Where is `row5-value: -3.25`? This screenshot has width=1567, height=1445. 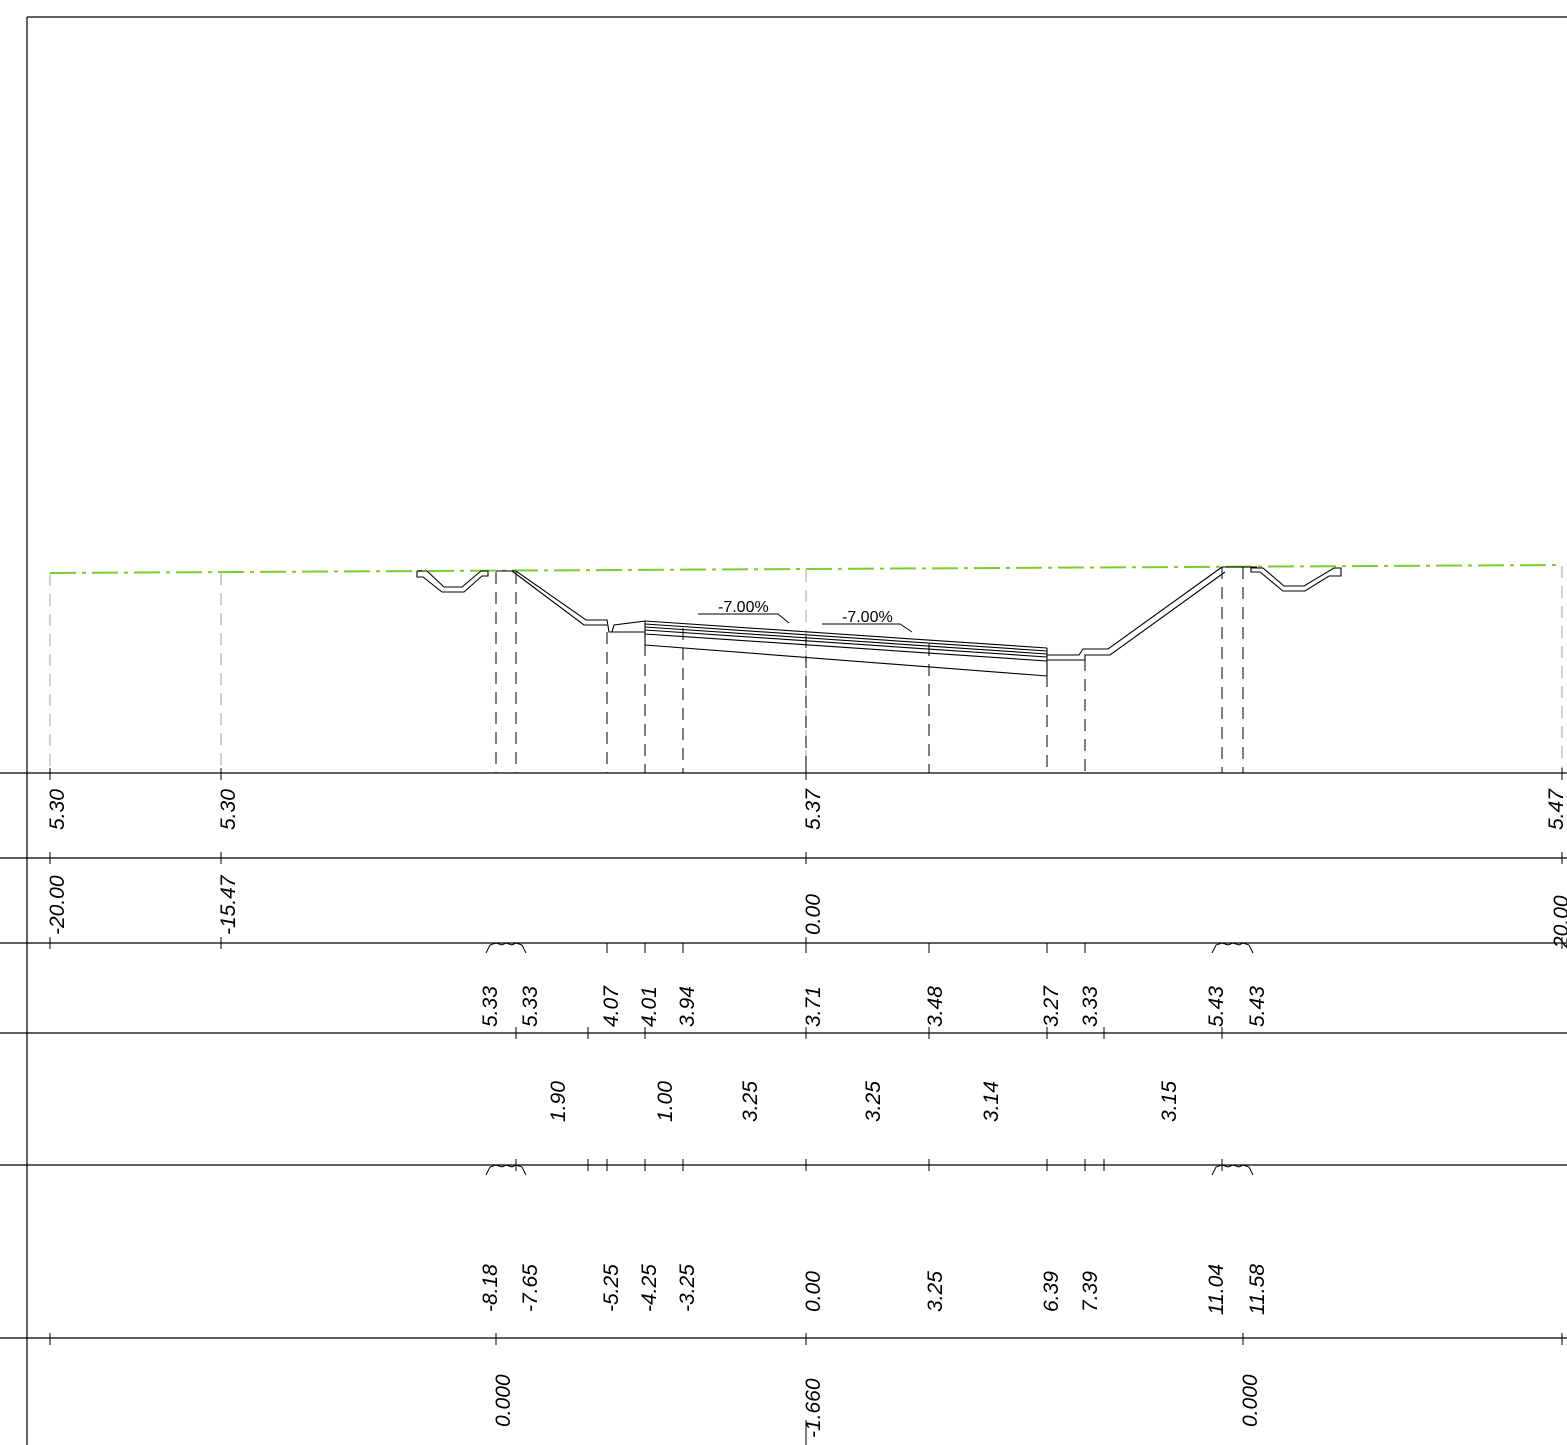 row5-value: -3.25 is located at coordinates (687, 1288).